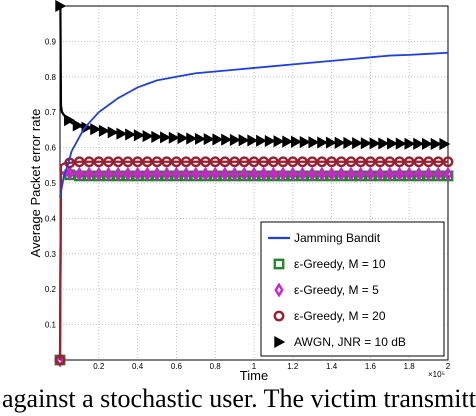 This screenshot has height=416, width=476. Describe the element at coordinates (35, 183) in the screenshot. I see `y-axis-label: Average Packet error rate` at that location.